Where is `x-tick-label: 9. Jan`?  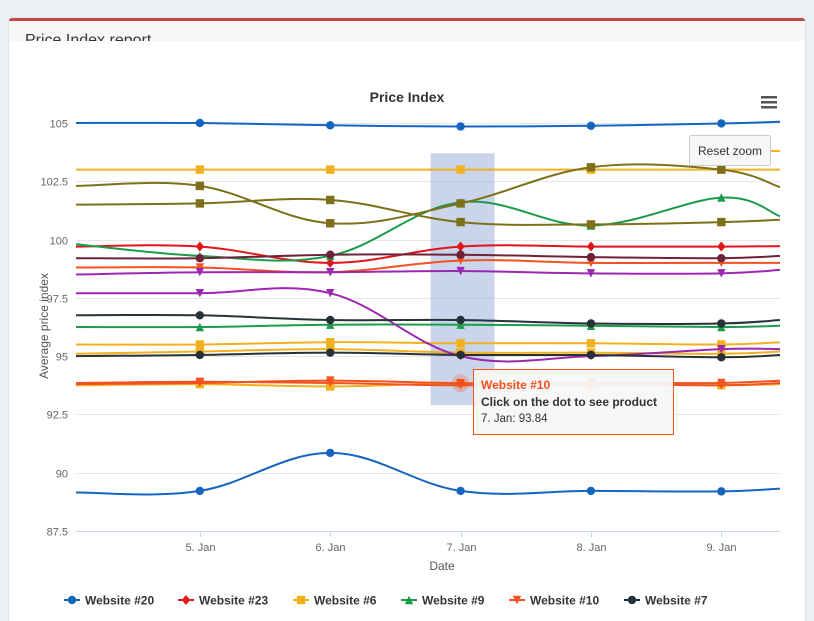
x-tick-label: 9. Jan is located at coordinates (722, 548).